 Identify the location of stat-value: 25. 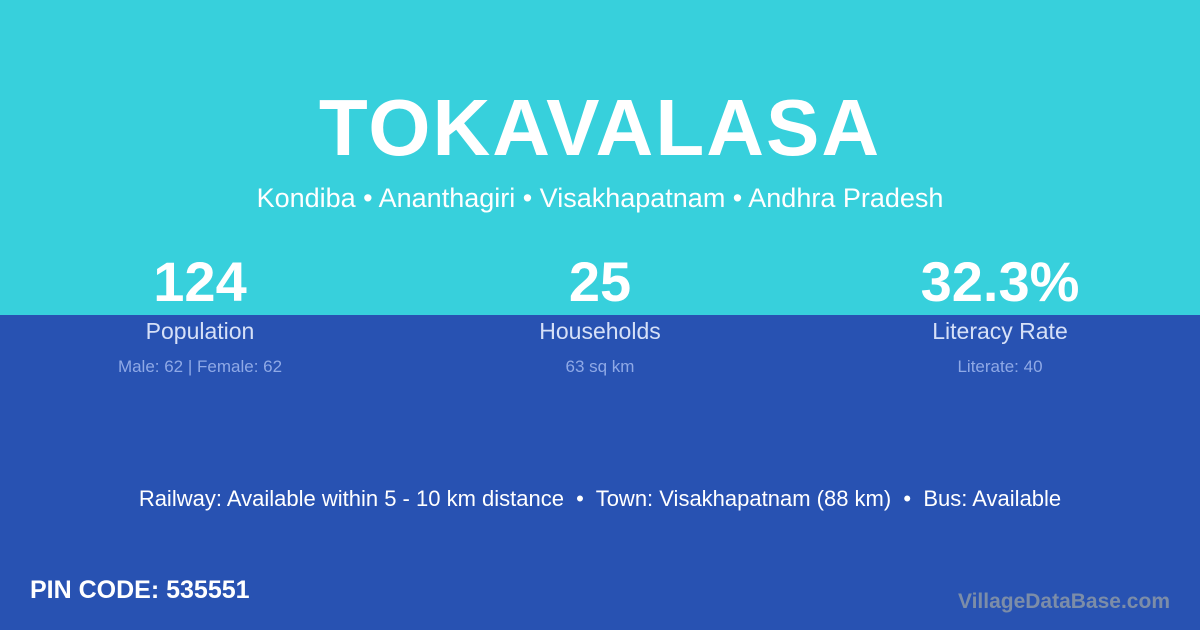
(600, 281).